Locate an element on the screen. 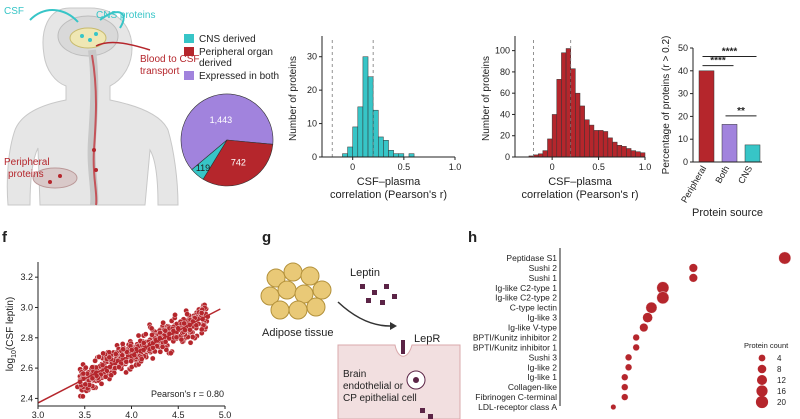  domain-label: Ig-like 2 is located at coordinates (542, 367).